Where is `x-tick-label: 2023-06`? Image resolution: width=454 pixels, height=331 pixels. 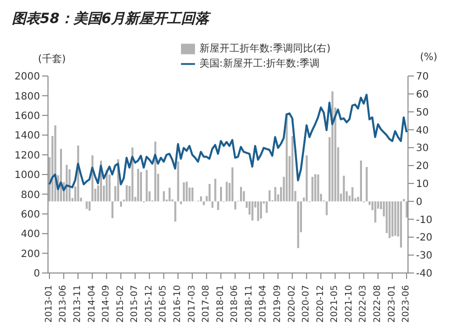
x-tick-label: 2023-06 is located at coordinates (407, 303).